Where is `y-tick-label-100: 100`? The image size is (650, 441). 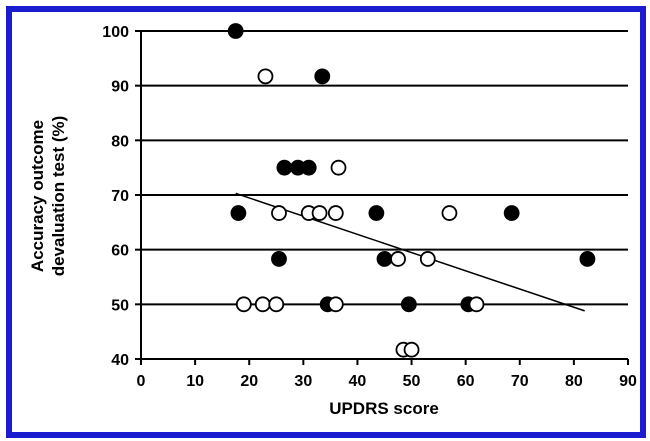 y-tick-label-100: 100 is located at coordinates (115, 32).